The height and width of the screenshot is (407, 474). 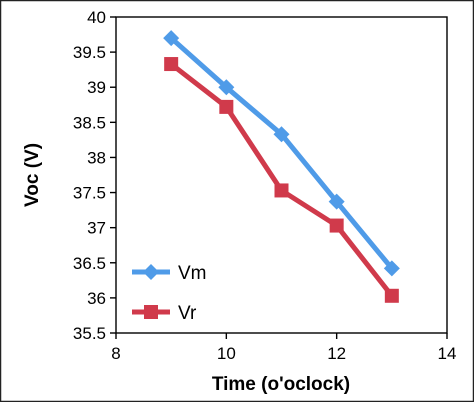 I want to click on legend-label-vr: Vr, so click(x=187, y=313).